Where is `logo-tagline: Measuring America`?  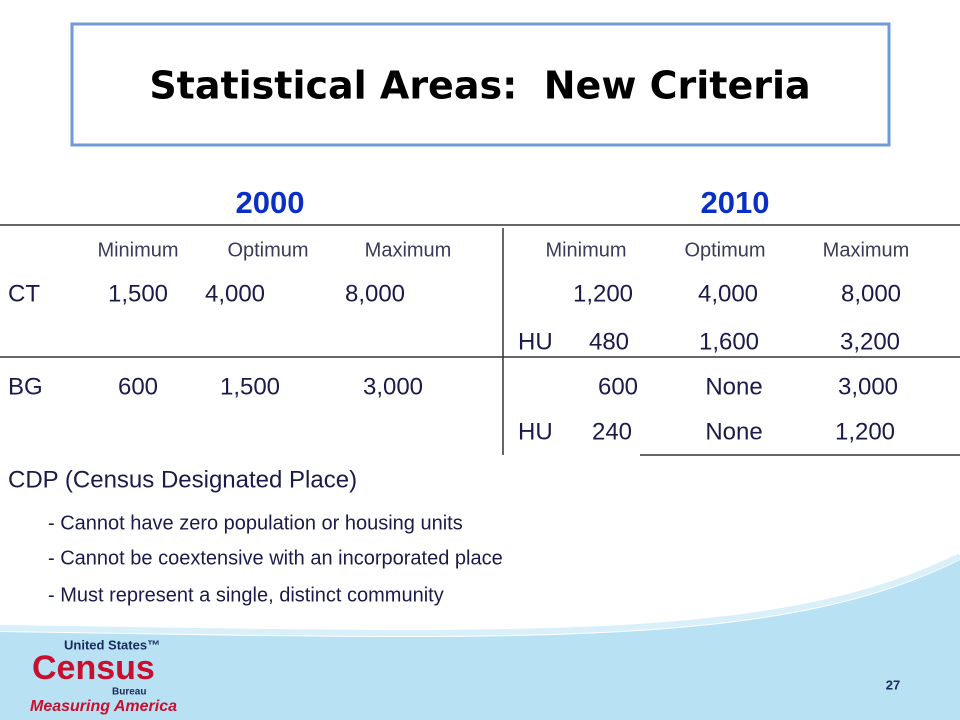
logo-tagline: Measuring America is located at coordinates (103, 706).